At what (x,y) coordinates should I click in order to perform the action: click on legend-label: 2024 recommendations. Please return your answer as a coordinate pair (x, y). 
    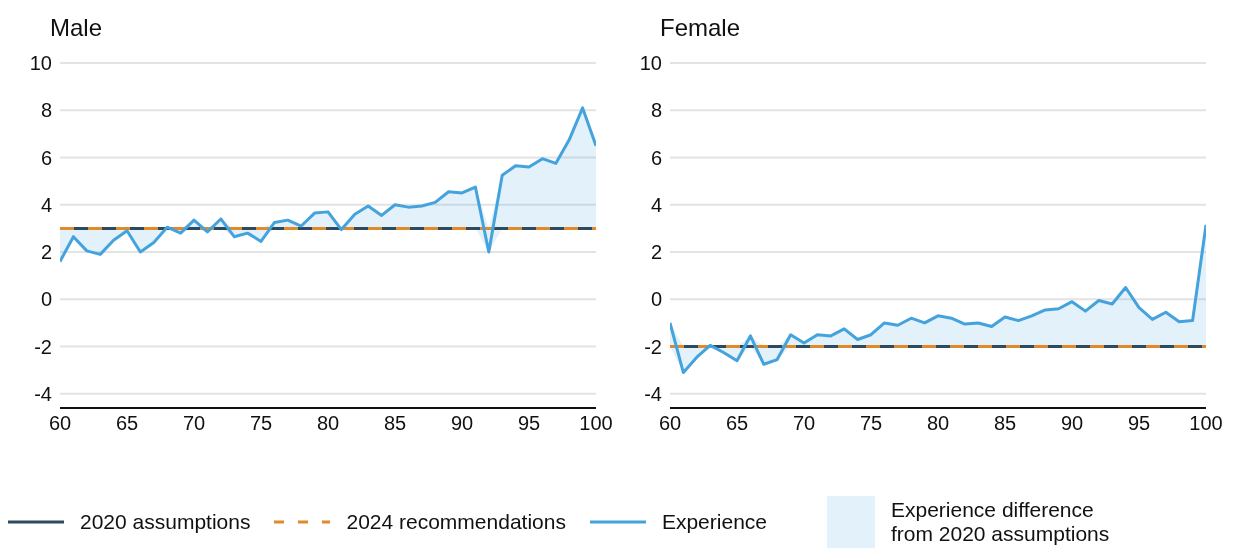
    Looking at the image, I should click on (456, 522).